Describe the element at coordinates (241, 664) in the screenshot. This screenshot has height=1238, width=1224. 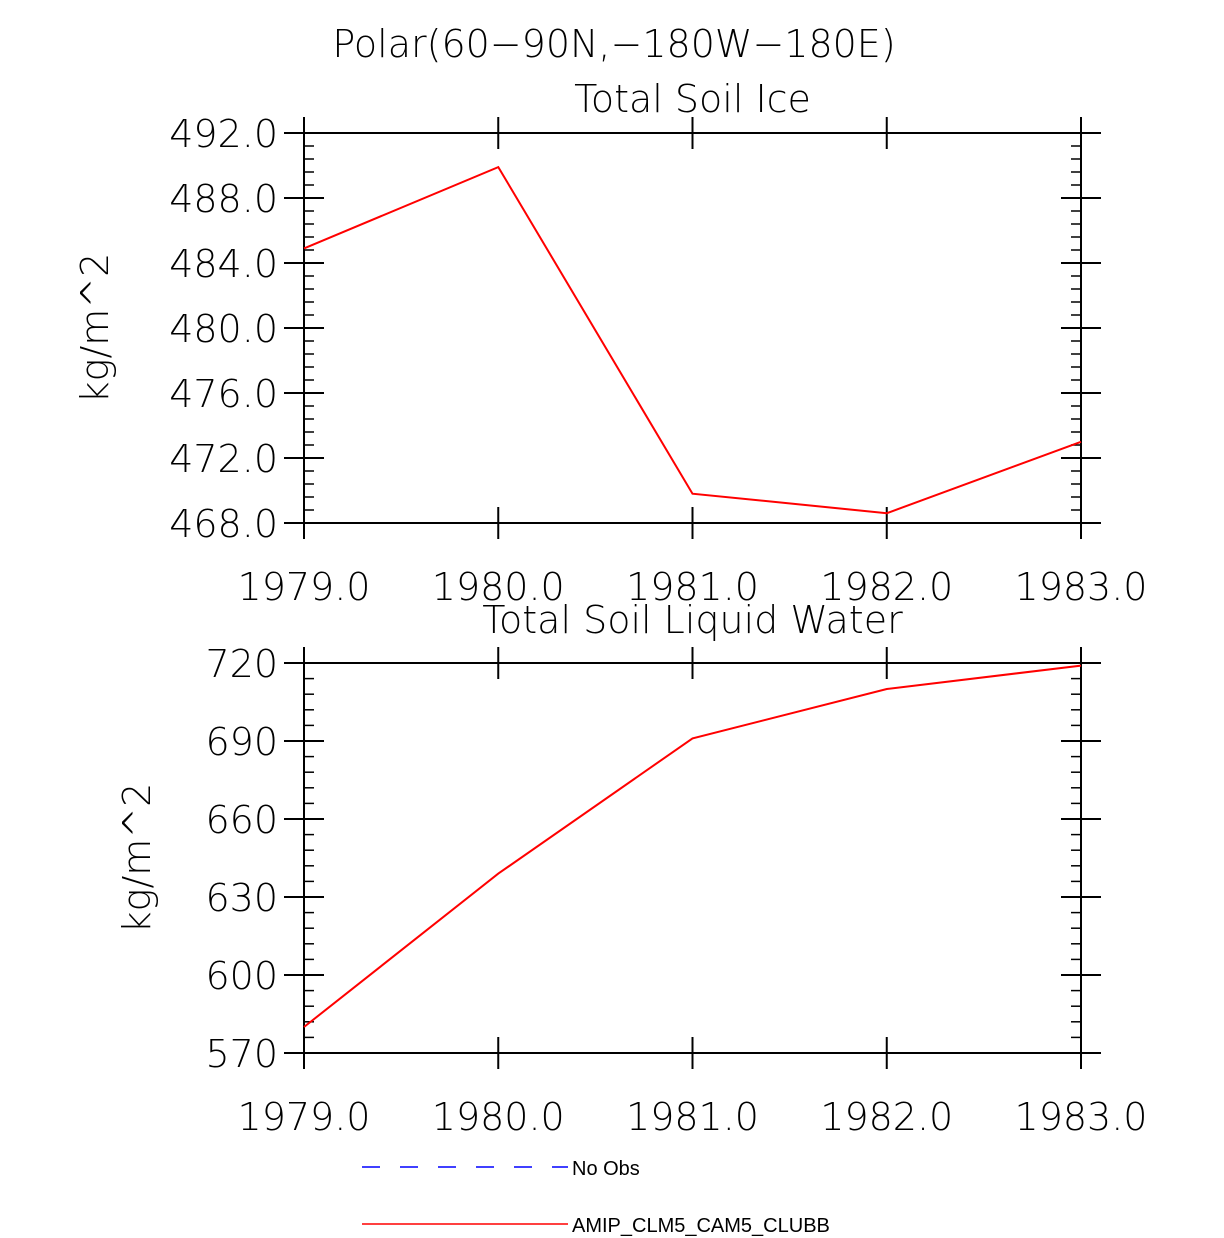
I see `liquid-y-tick-label: 720` at that location.